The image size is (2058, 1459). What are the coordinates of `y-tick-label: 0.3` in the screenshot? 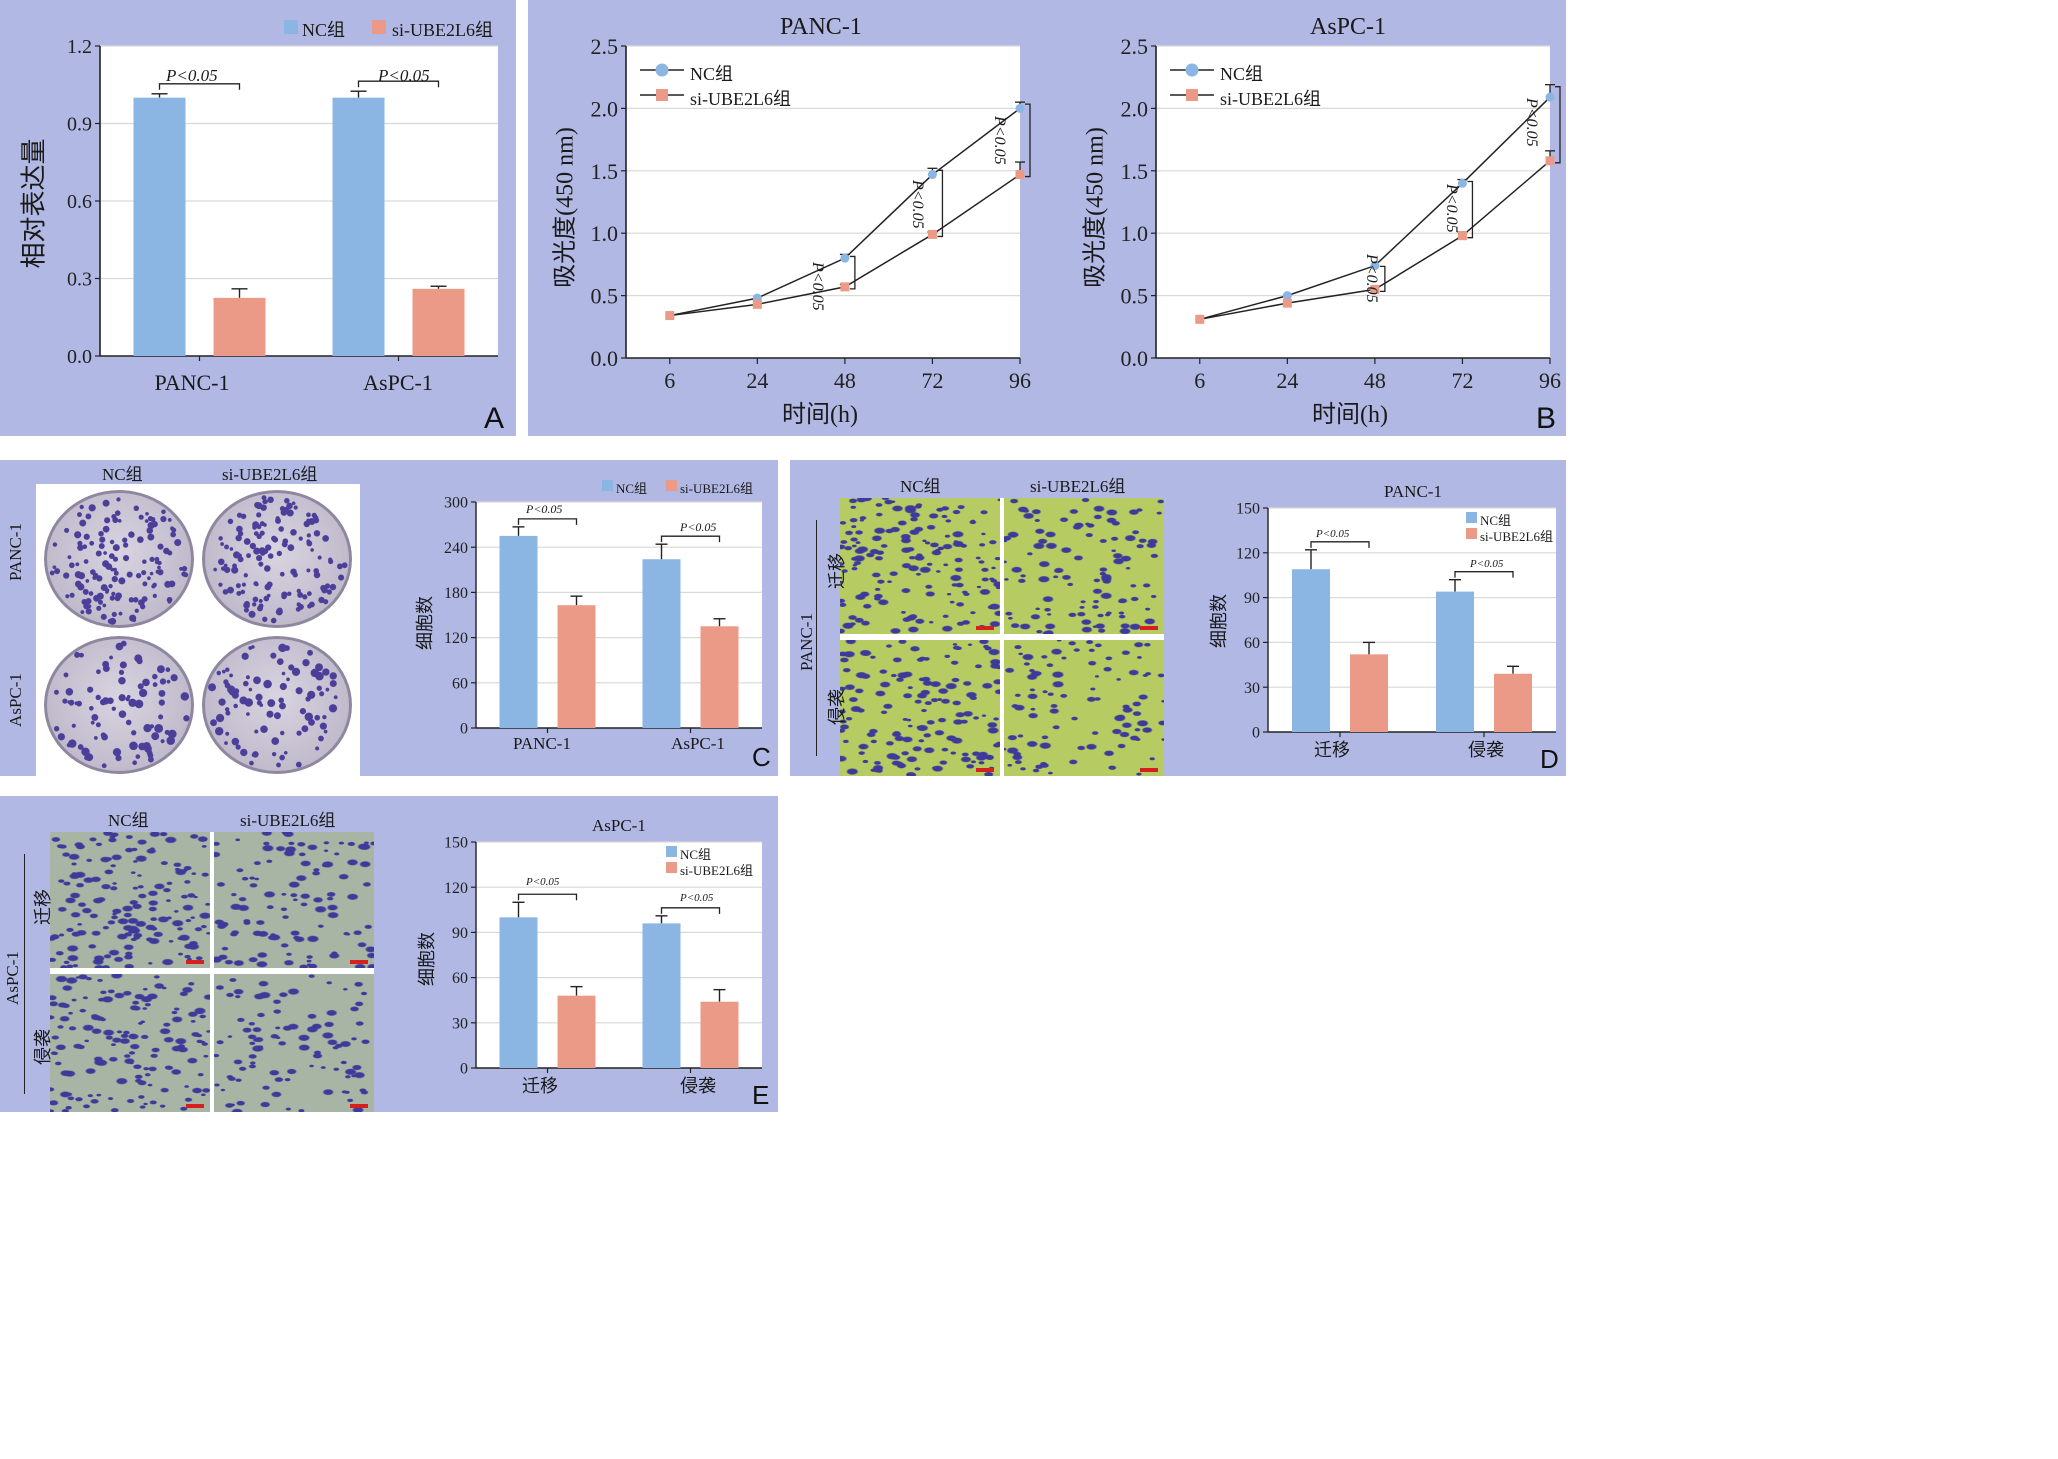 It's located at (79, 280).